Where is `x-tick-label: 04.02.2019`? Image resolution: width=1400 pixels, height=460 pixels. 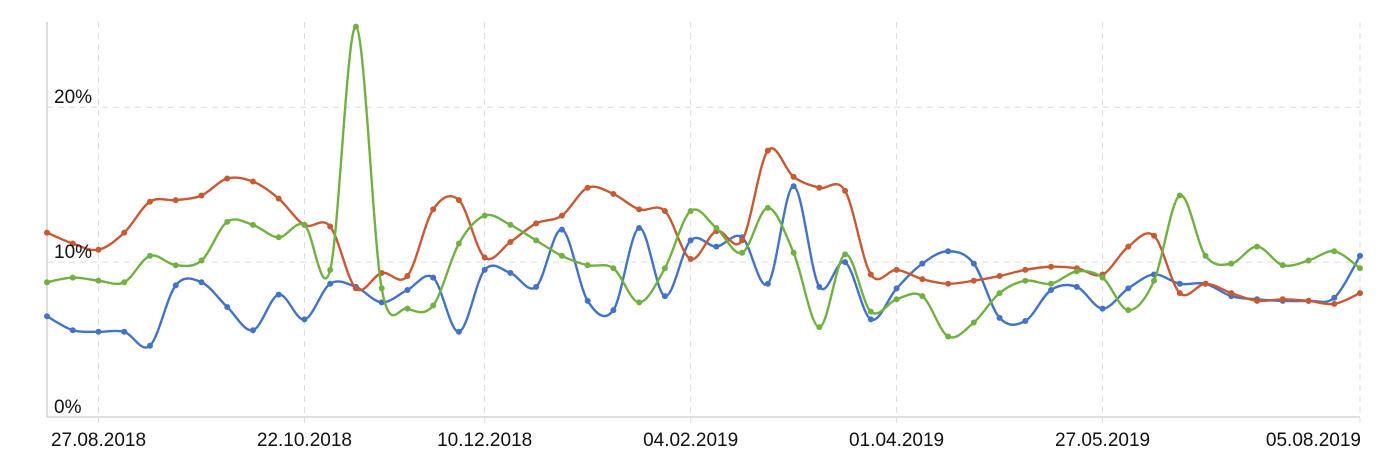 x-tick-label: 04.02.2019 is located at coordinates (690, 440).